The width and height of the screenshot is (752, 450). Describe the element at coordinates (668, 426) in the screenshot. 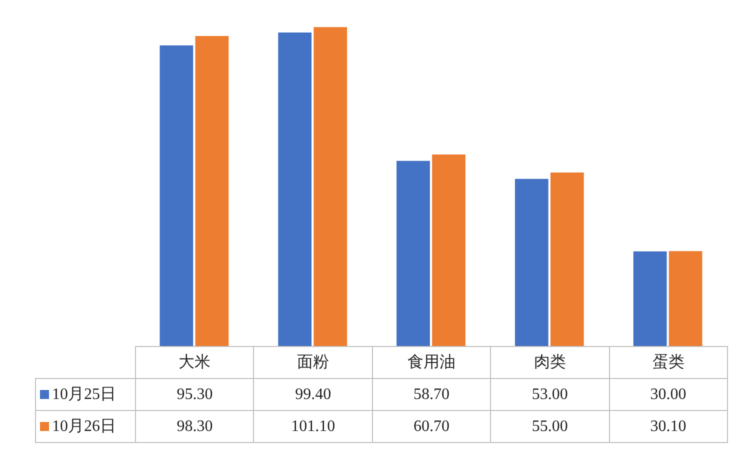

I see `data-label: 30.10` at that location.